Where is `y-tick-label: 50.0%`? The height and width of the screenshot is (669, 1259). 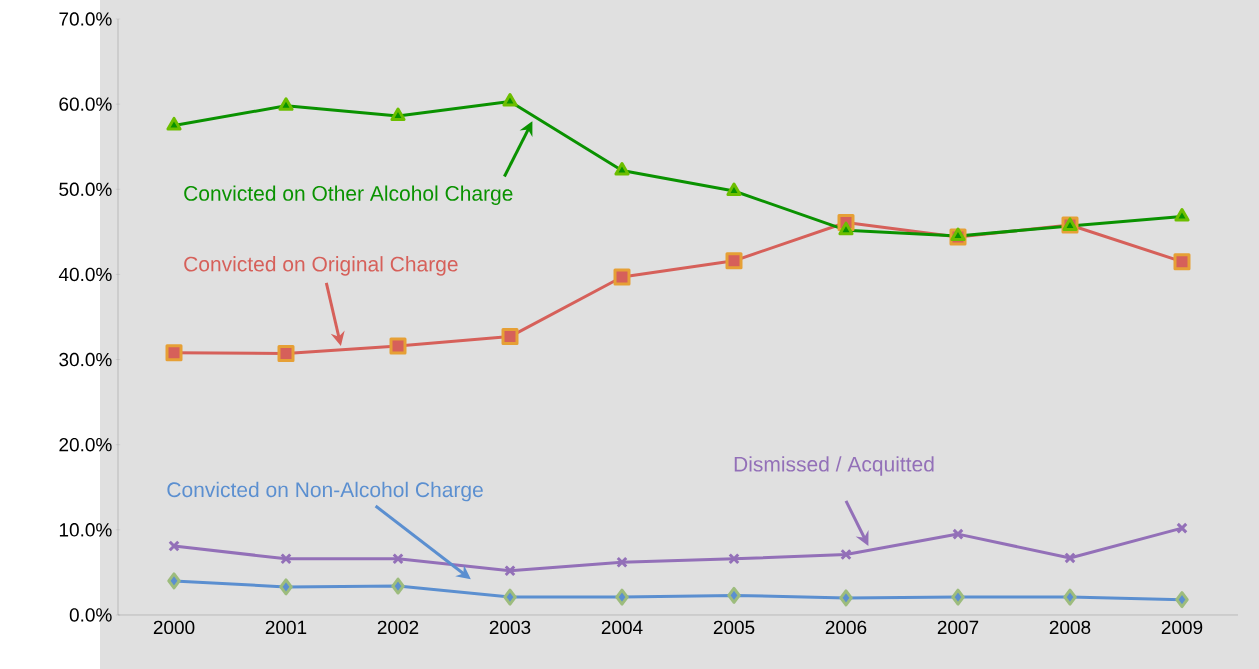
y-tick-label: 50.0% is located at coordinates (85, 189).